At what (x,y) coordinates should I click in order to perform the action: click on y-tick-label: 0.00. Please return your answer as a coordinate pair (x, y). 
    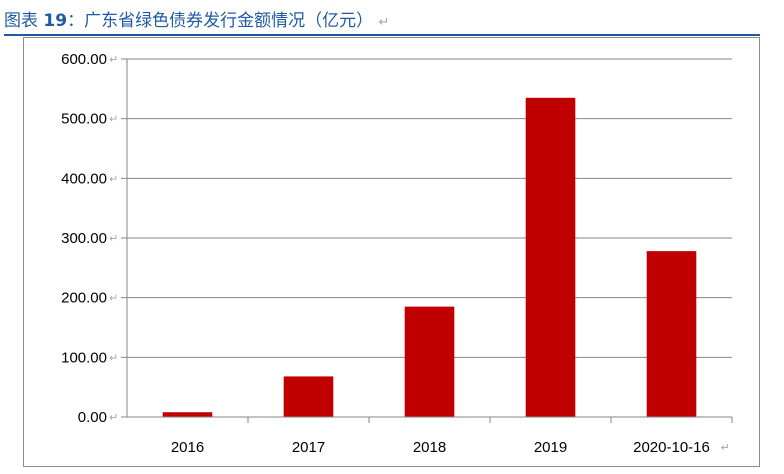
    Looking at the image, I should click on (92, 417).